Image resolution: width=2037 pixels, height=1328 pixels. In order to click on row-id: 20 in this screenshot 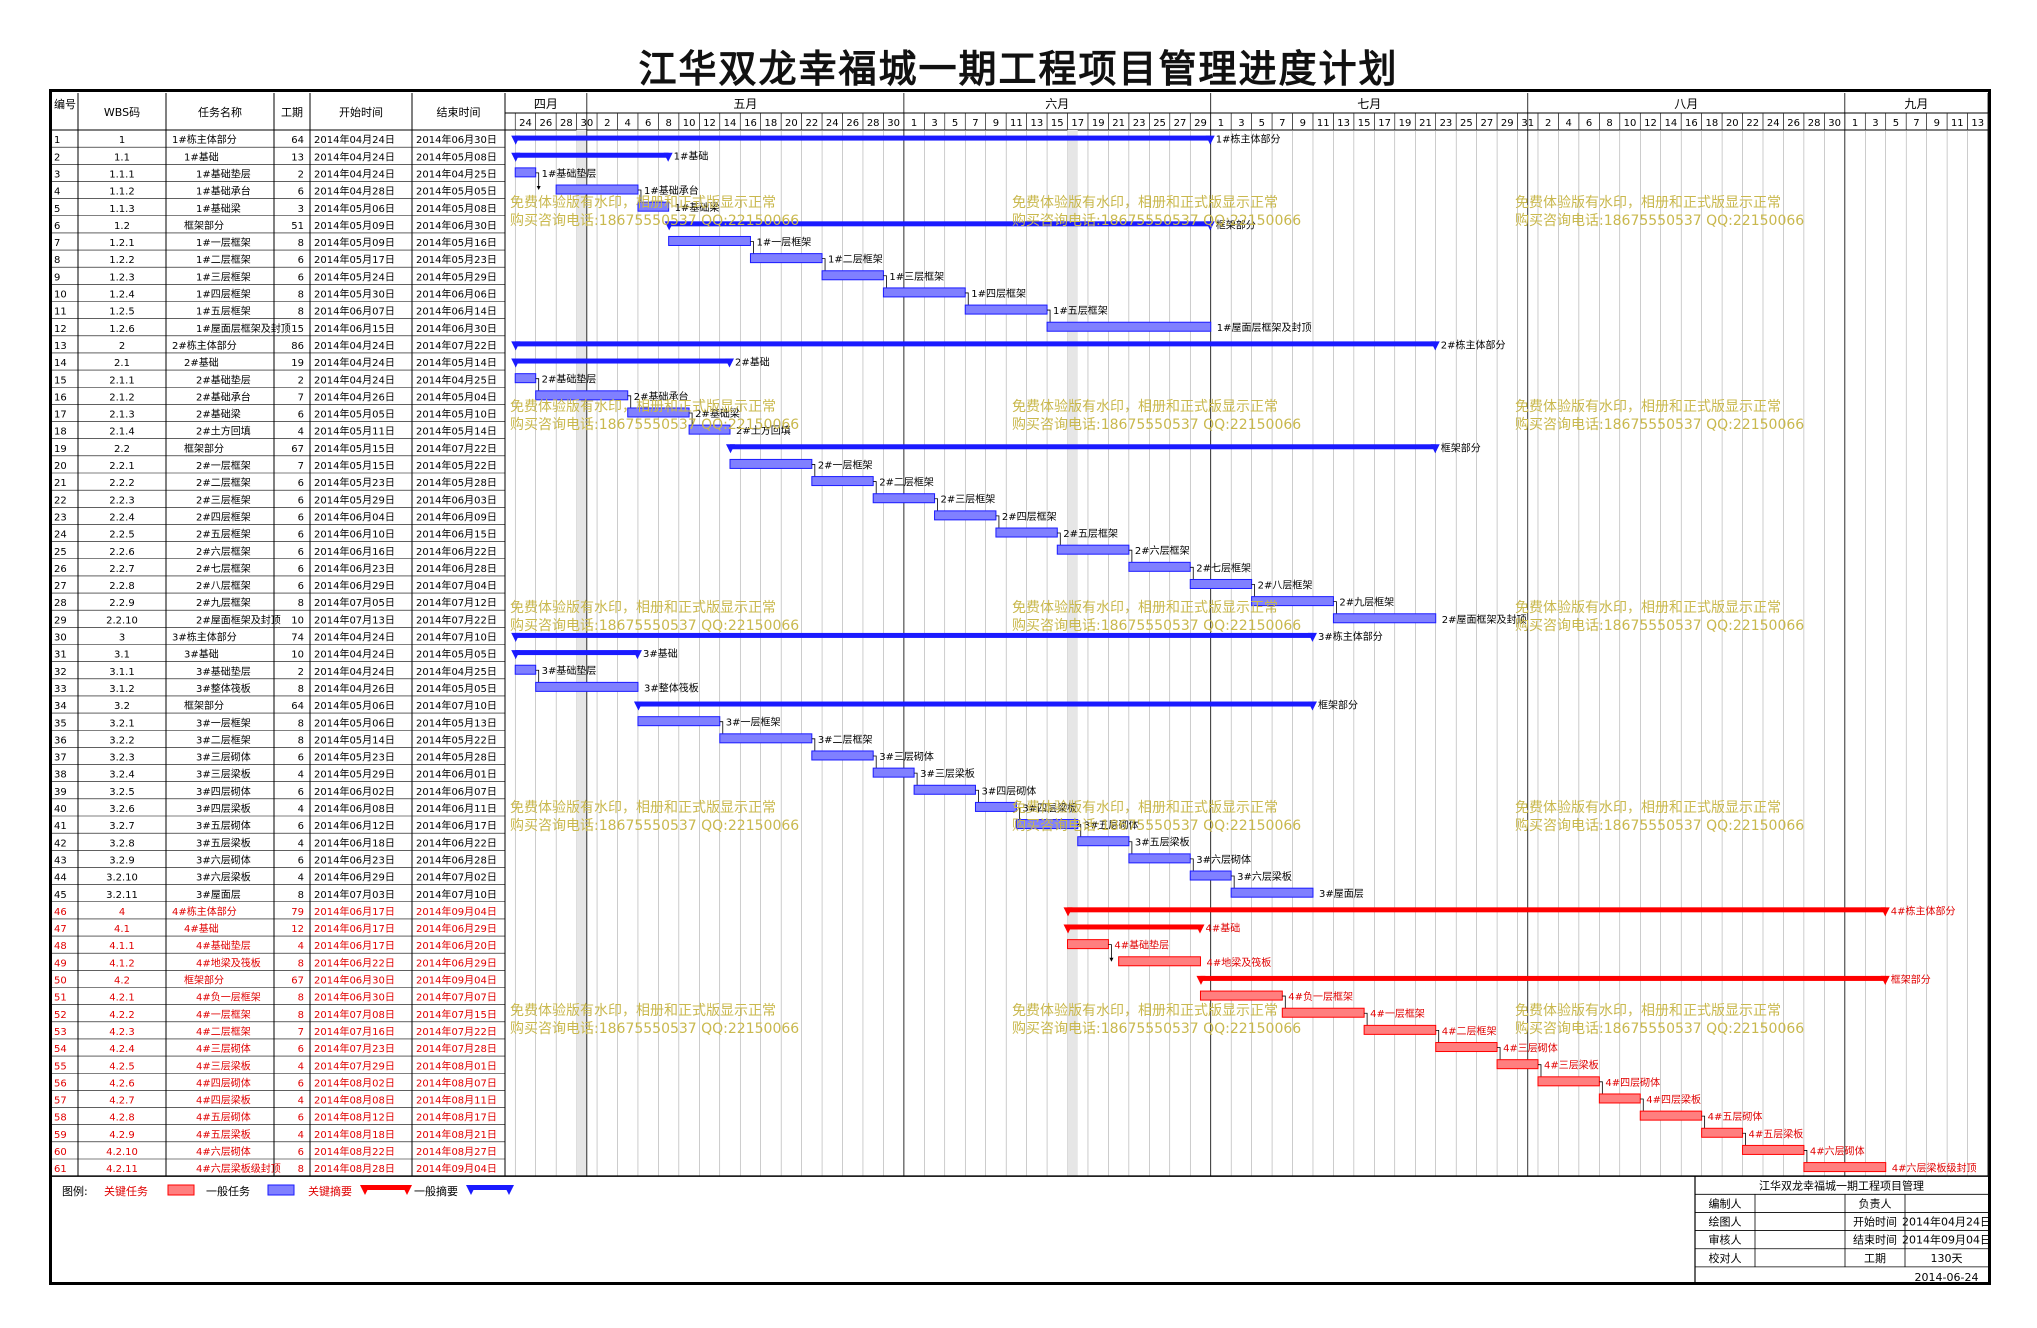, I will do `click(60, 466)`.